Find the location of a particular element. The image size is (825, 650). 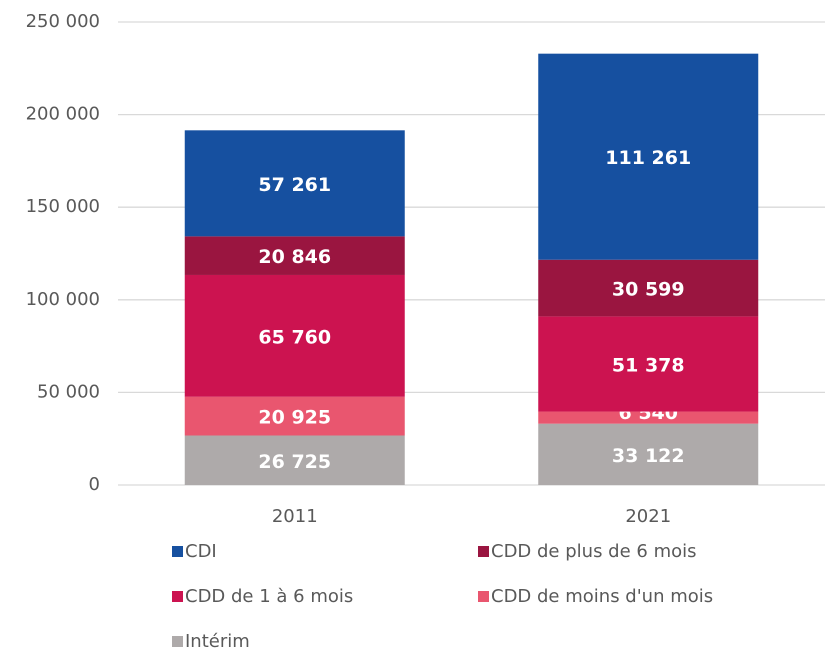

y-tick-label: 200 000 is located at coordinates (63, 114).